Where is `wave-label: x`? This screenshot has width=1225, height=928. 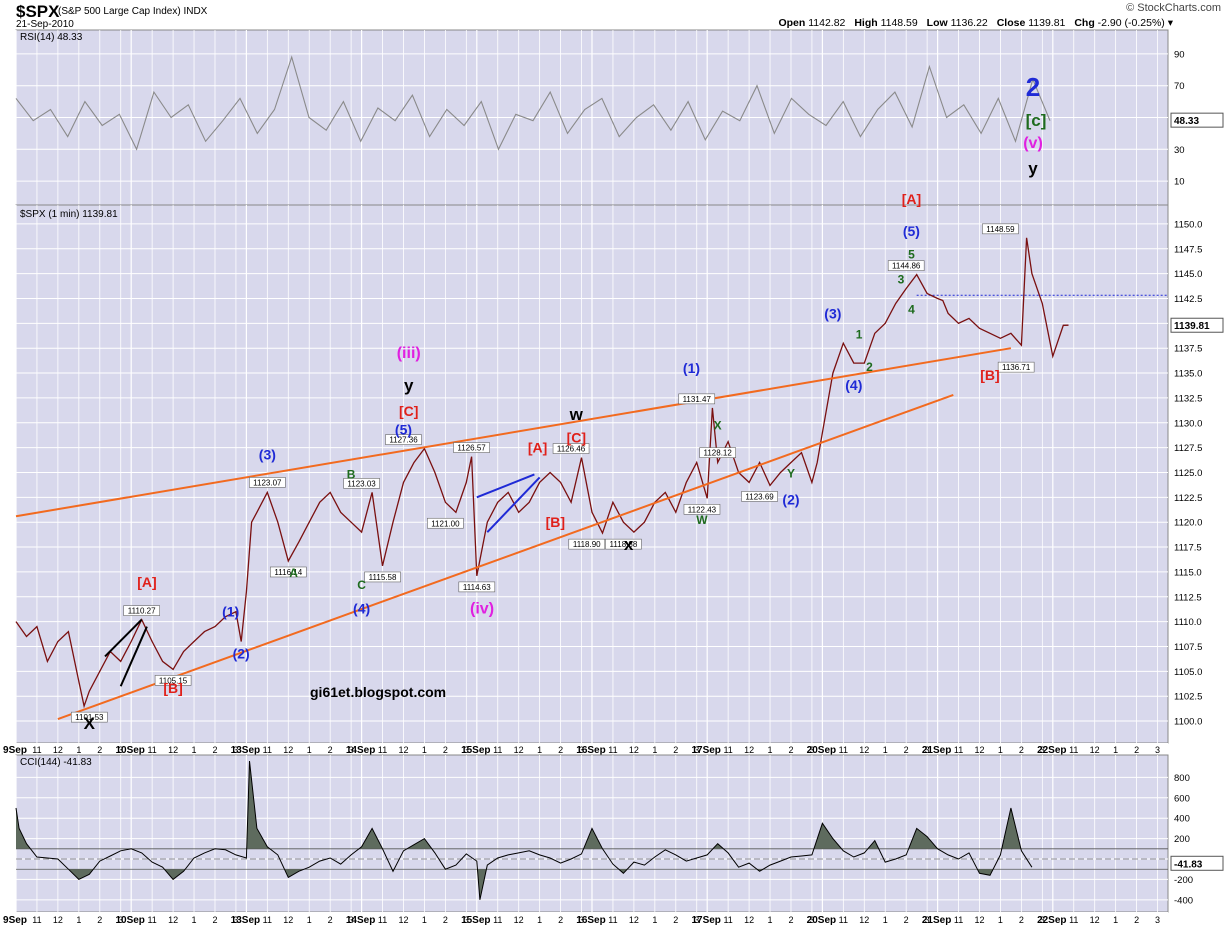
wave-label: x is located at coordinates (629, 544).